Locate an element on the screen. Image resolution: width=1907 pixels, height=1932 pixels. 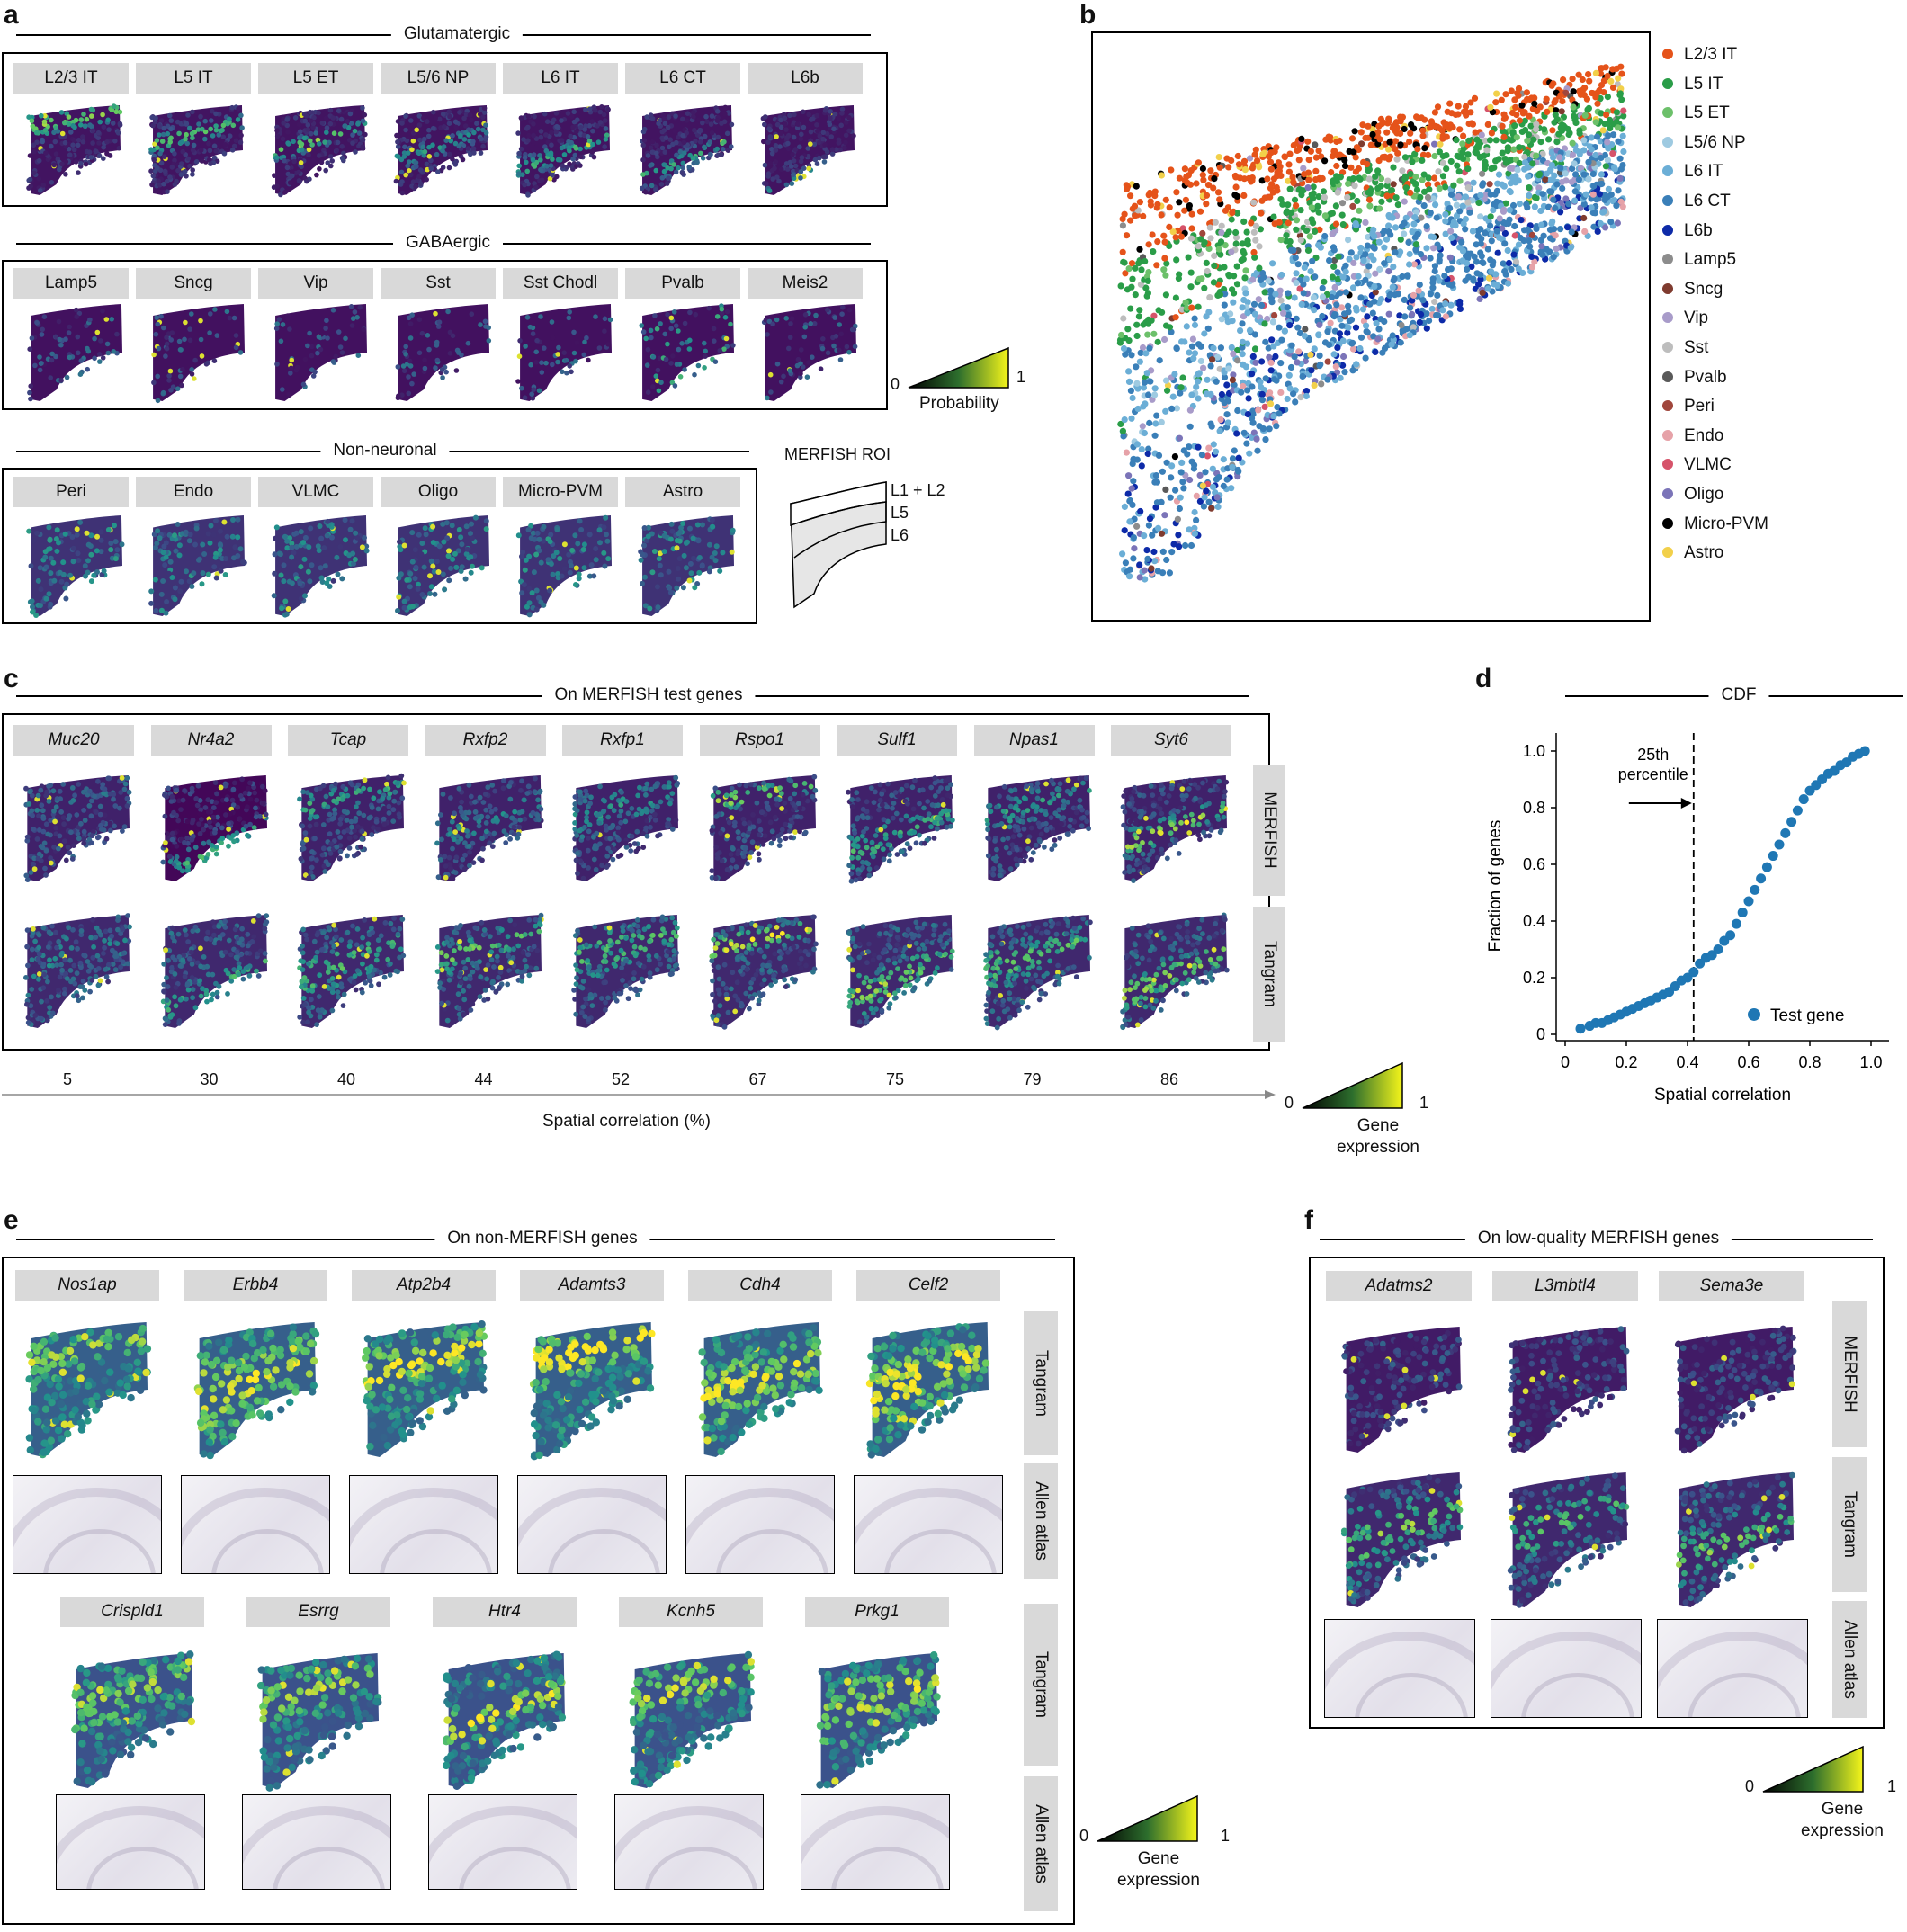
cdf-point is located at coordinates (1767, 867).